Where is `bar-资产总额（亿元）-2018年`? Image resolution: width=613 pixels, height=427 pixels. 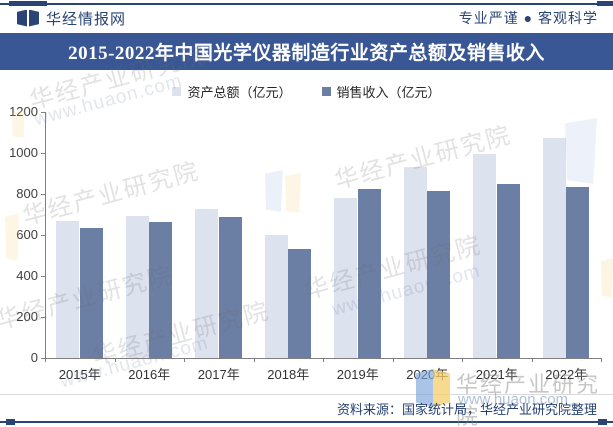
bar-资产总额（亿元）-2018年 is located at coordinates (276, 296).